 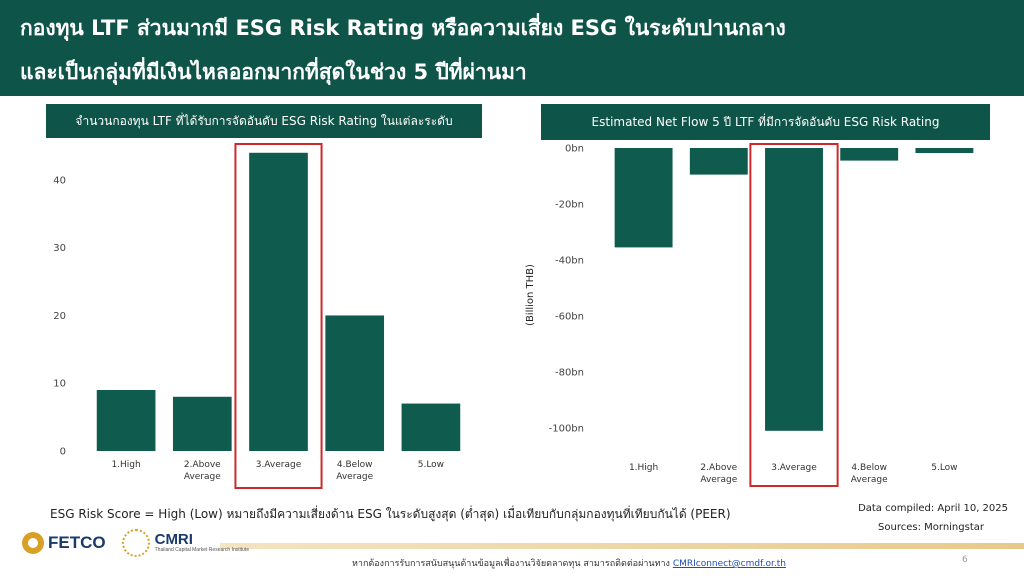 I want to click on fetco-logo: FETCO, so click(x=64, y=543).